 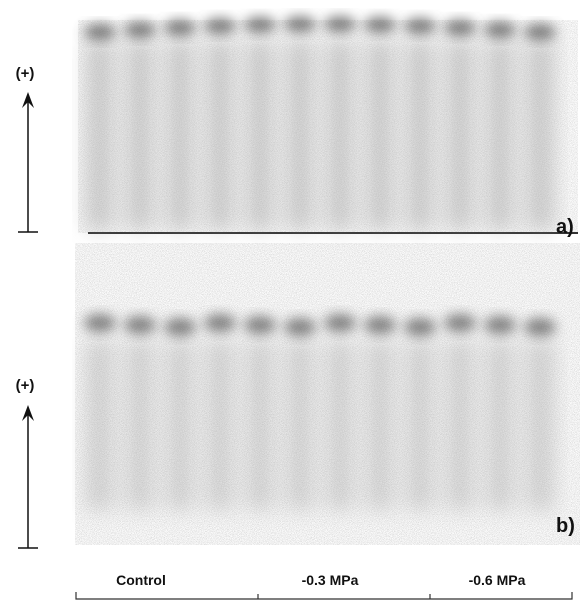 I want to click on group-label: -0.3 MPa, so click(x=330, y=580).